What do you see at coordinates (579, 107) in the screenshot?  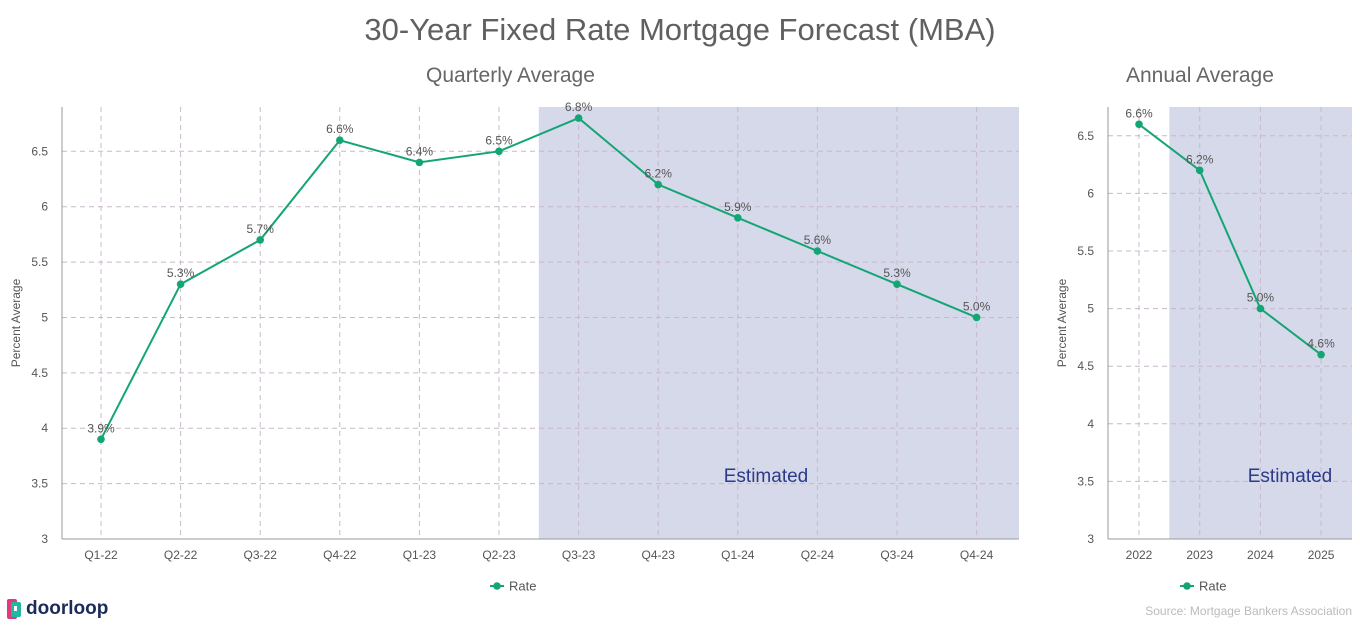 I see `rate-data-label: 6.8%` at bounding box center [579, 107].